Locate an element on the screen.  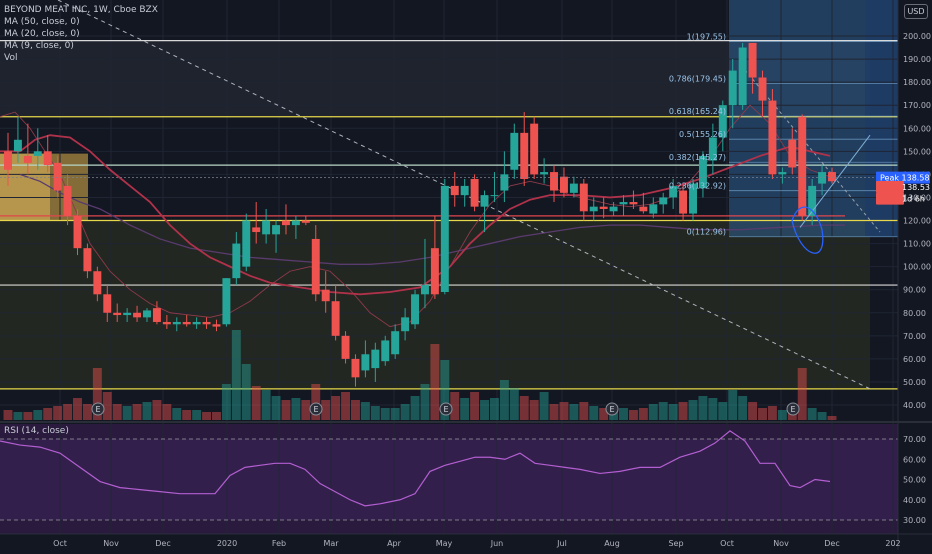
legend-title: BEYOND MEAT INC, 1W, Cboe BZX is located at coordinates (81, 10).